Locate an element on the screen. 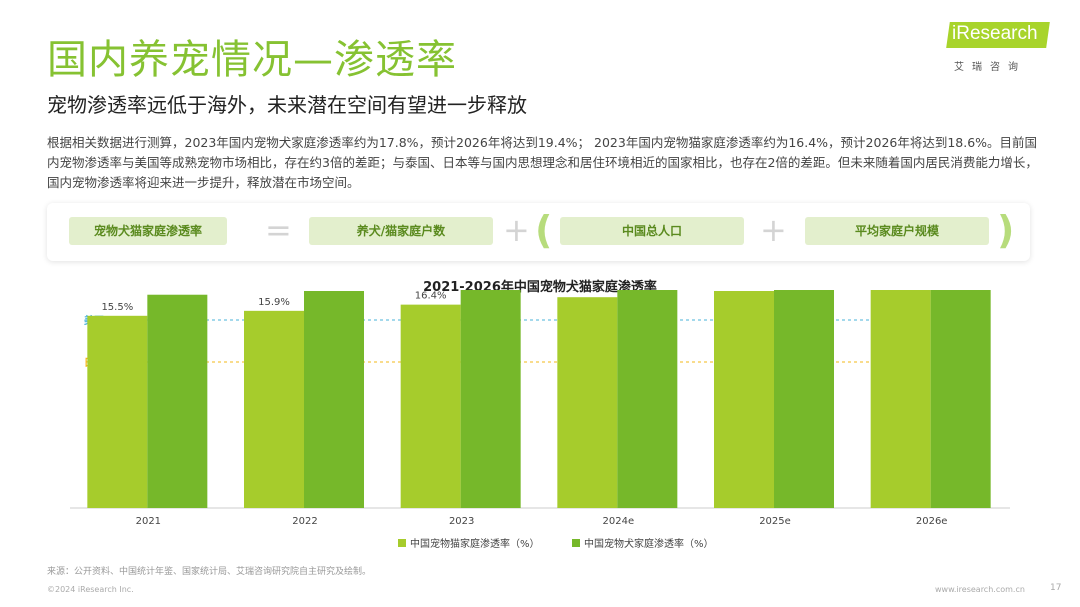  formula-equals-sign: = is located at coordinates (278, 230).